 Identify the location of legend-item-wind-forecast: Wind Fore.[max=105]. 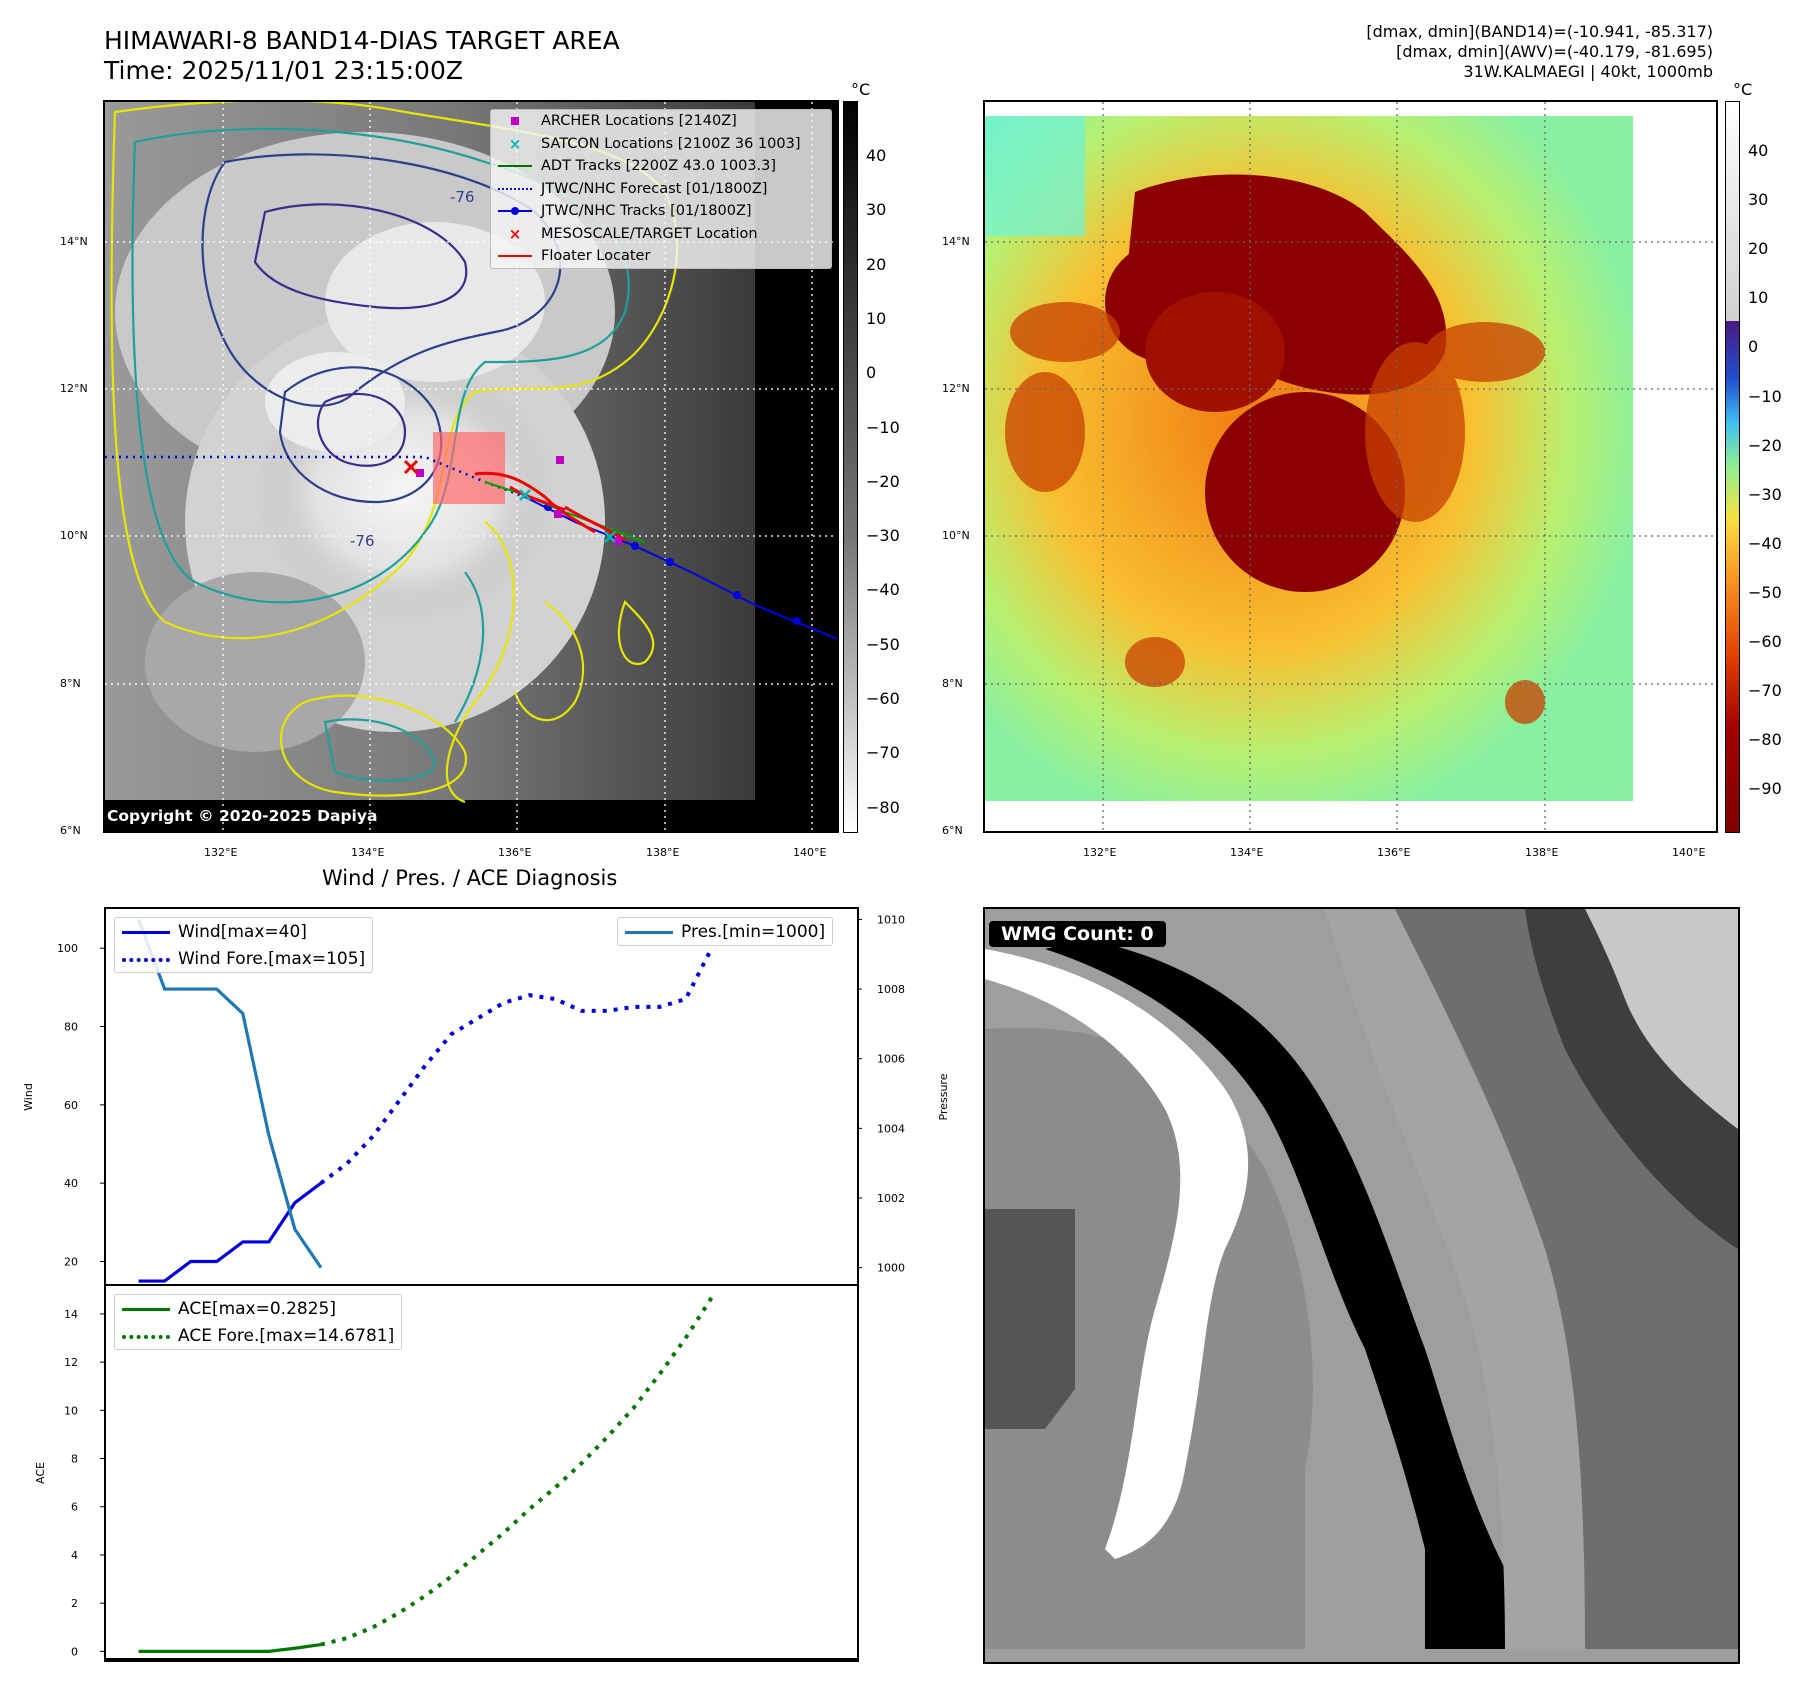
(243, 958).